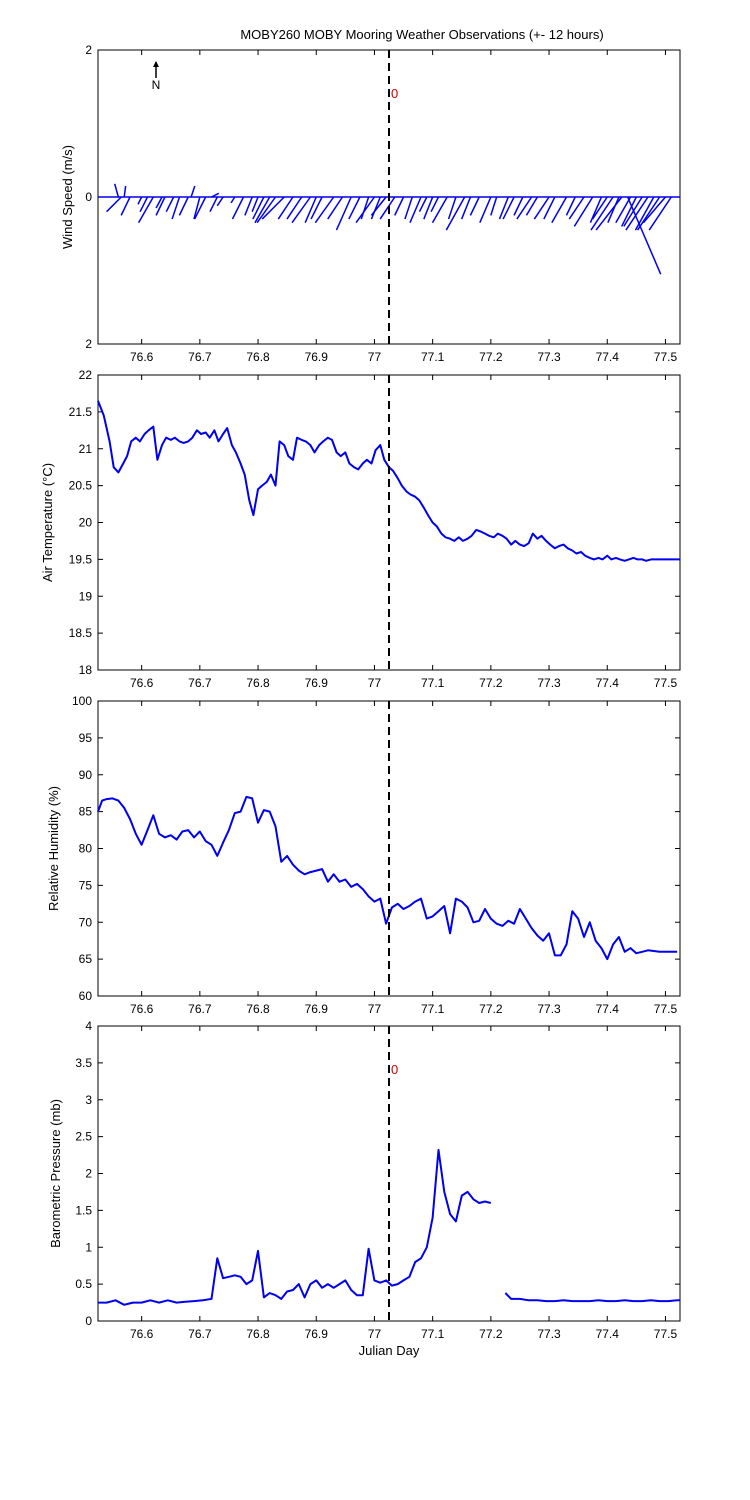 The width and height of the screenshot is (750, 1500). What do you see at coordinates (83, 1284) in the screenshot?
I see `y-tick-label: 0.5` at bounding box center [83, 1284].